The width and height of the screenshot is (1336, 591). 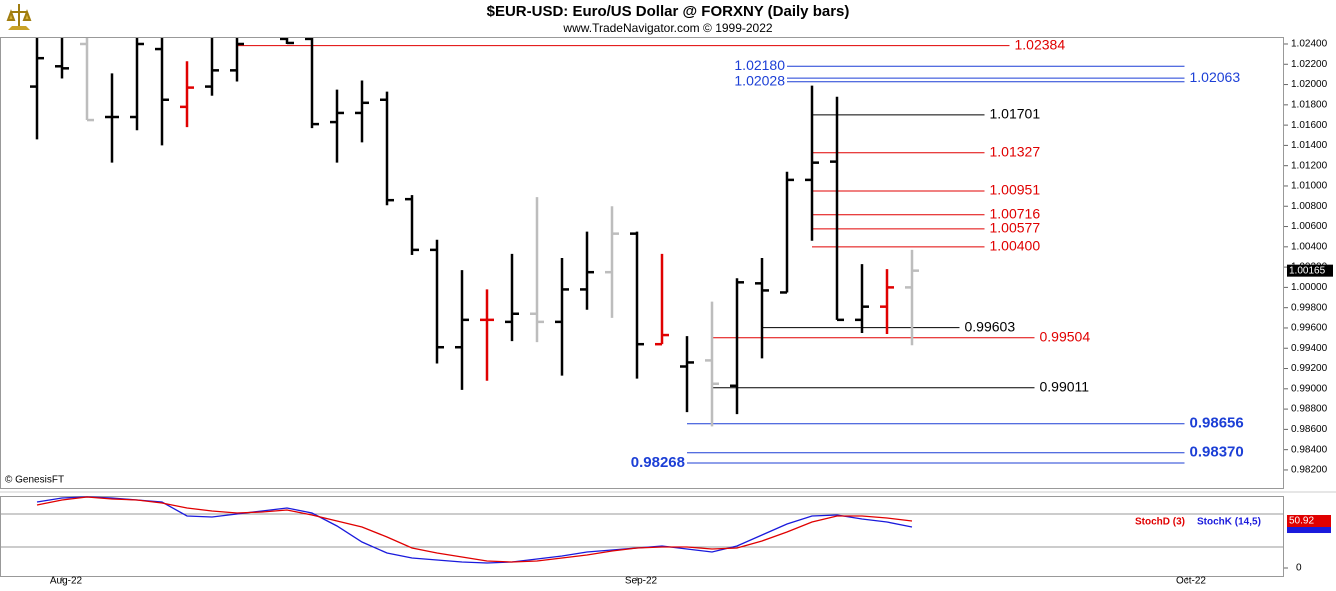 What do you see at coordinates (1309, 368) in the screenshot?
I see `y-tick-label: 0.99200` at bounding box center [1309, 368].